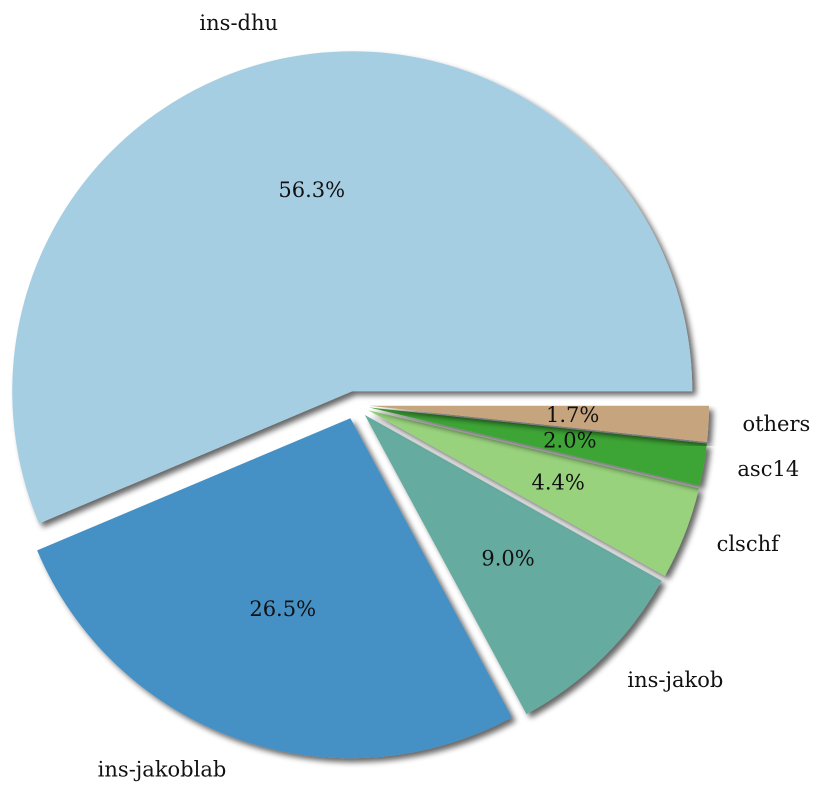  What do you see at coordinates (749, 544) in the screenshot?
I see `slice-label: clschf` at bounding box center [749, 544].